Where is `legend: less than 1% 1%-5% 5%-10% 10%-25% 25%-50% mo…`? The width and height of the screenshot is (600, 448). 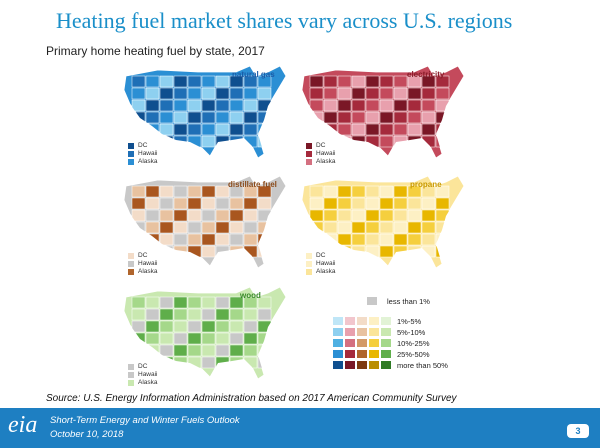
legend: less than 1% 1%-5% 5%-10% 10%-25% 25%-50% mo… is located at coordinates (403, 334).